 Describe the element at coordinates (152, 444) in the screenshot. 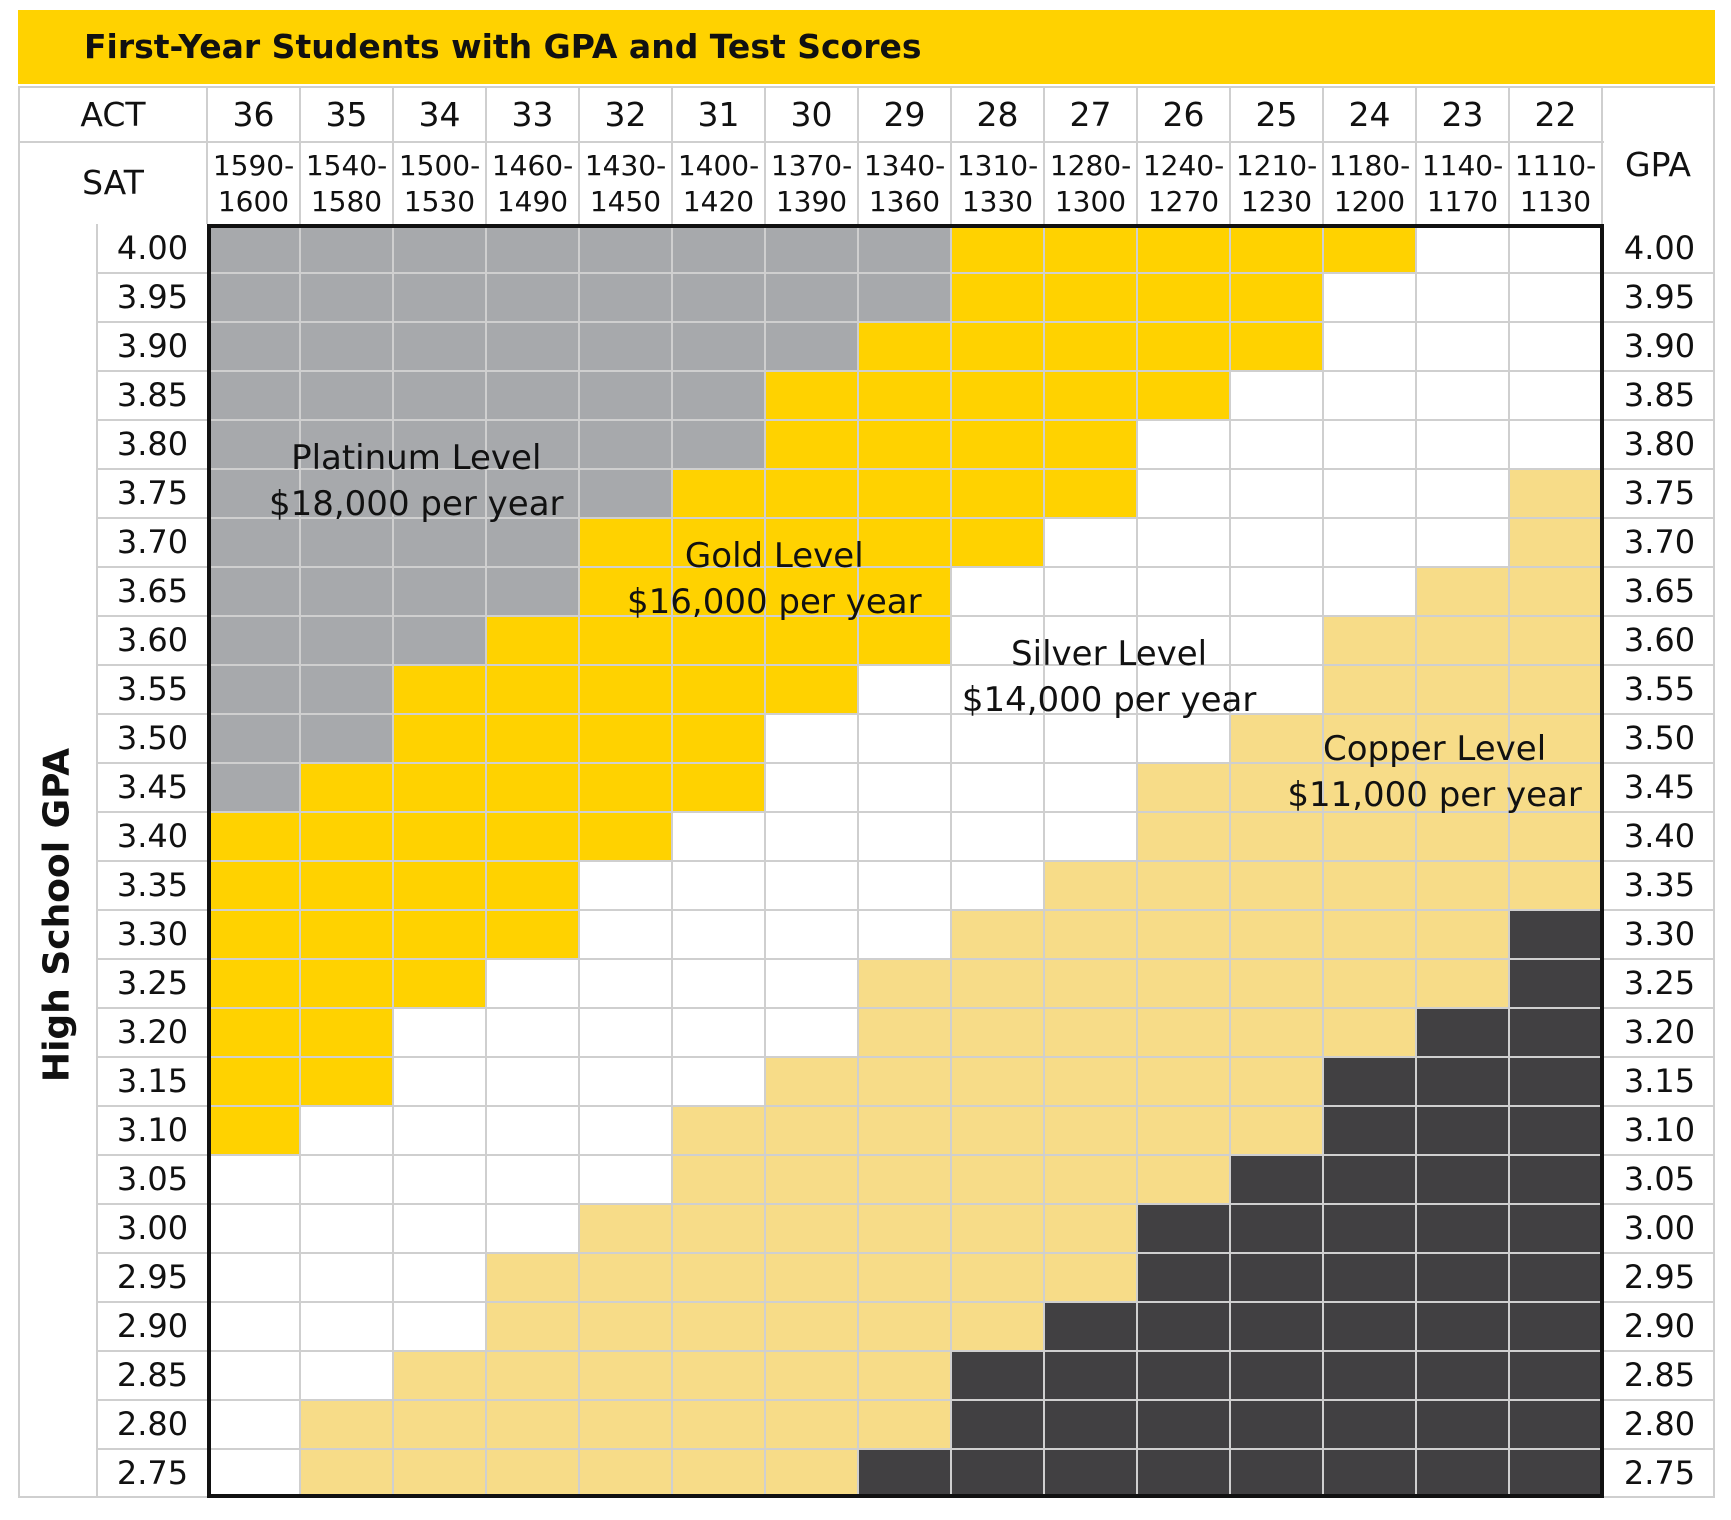

I see `gpa-row-label-left: 3.80` at that location.